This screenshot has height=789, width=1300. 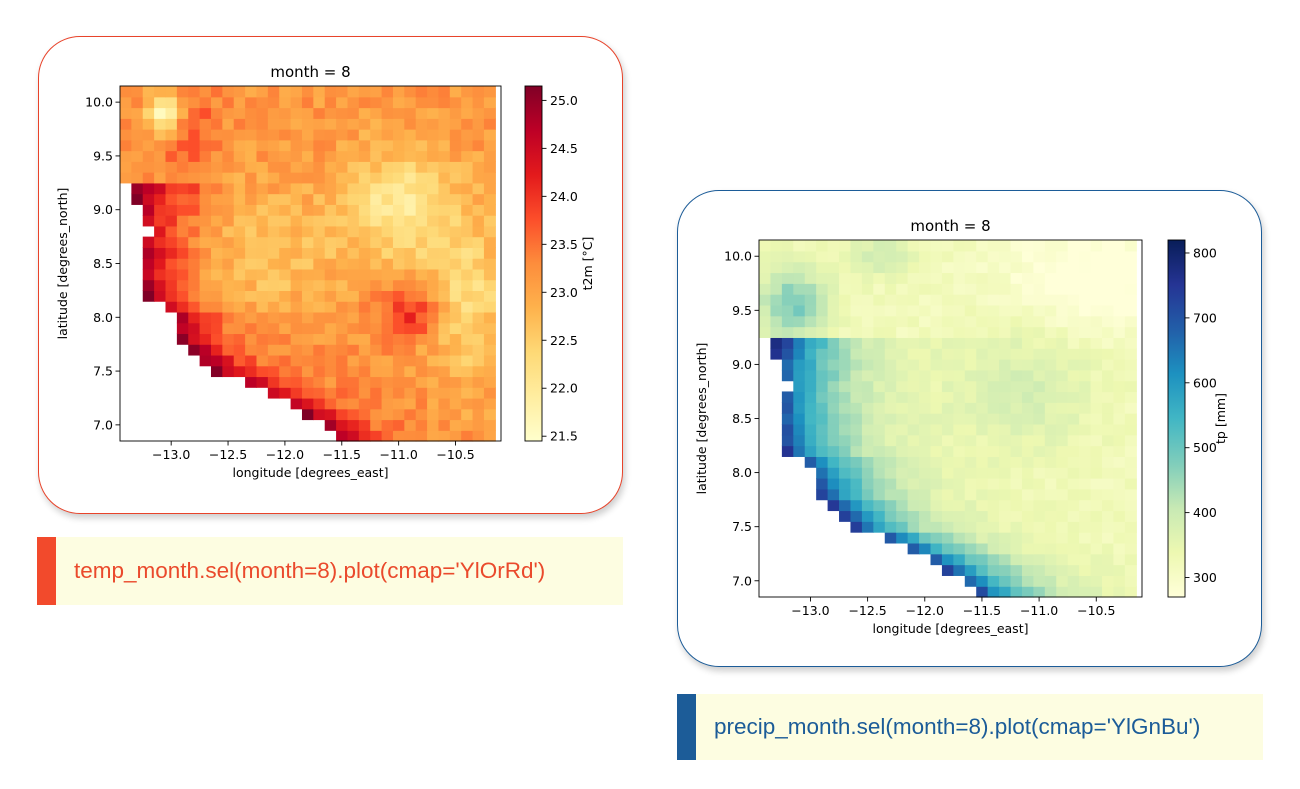 What do you see at coordinates (103, 371) in the screenshot?
I see `y-tick-label: 7.5` at bounding box center [103, 371].